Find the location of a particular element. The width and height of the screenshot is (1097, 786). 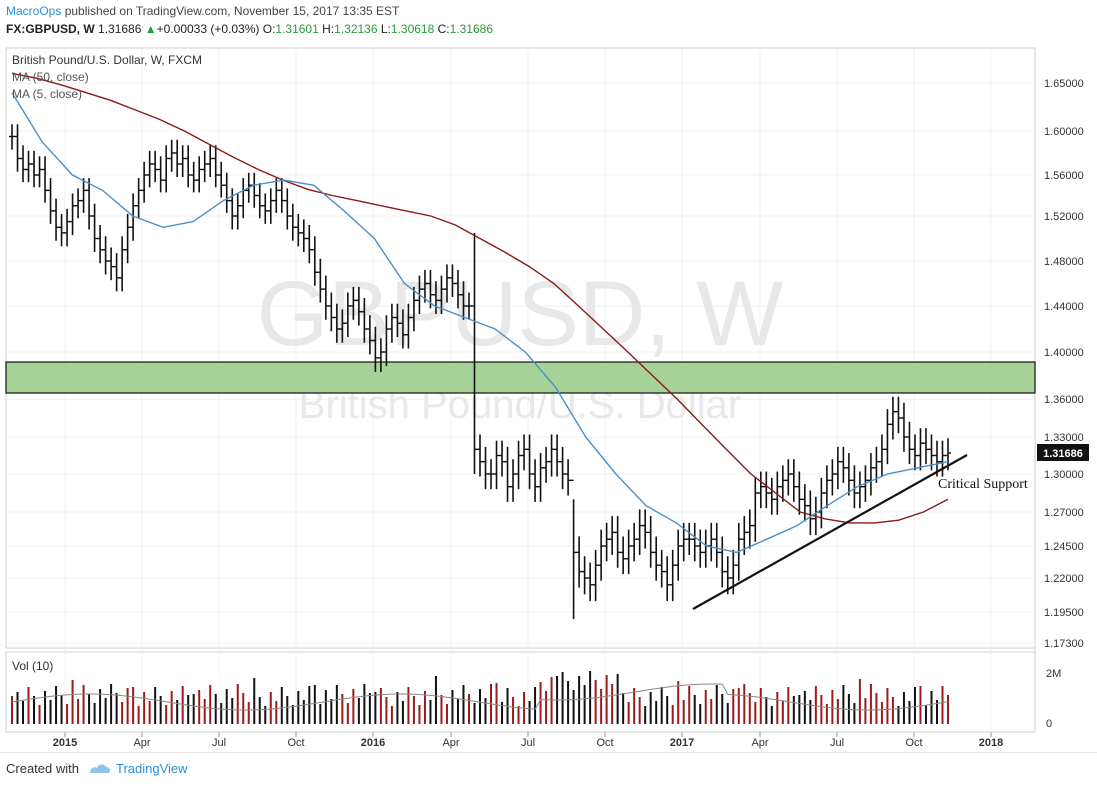

resistance-zone is located at coordinates (520, 377).